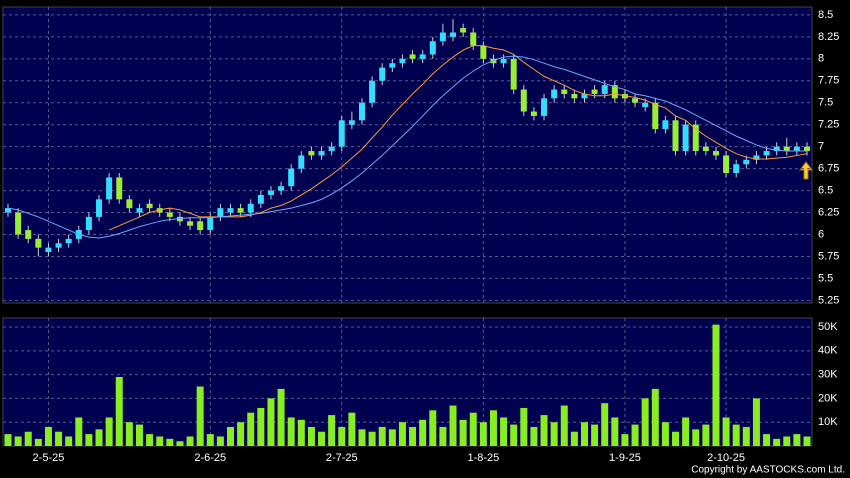 This screenshot has height=478, width=850. Describe the element at coordinates (828, 125) in the screenshot. I see `y-tick-label: 7.25` at that location.